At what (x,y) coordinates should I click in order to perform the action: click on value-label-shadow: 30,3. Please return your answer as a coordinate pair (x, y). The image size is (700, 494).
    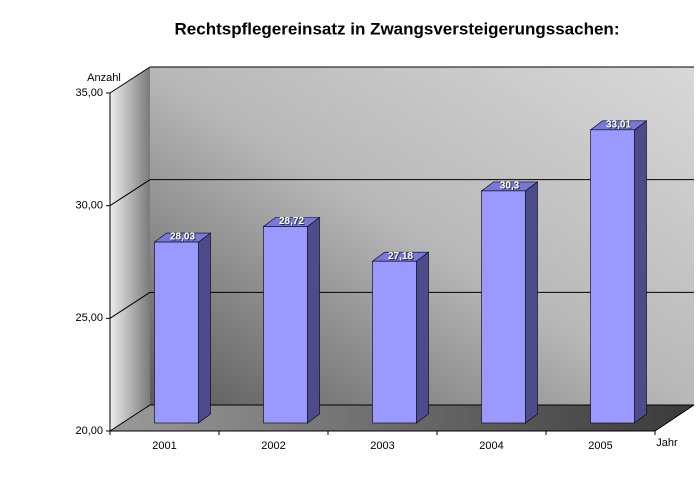
    Looking at the image, I should click on (511, 187).